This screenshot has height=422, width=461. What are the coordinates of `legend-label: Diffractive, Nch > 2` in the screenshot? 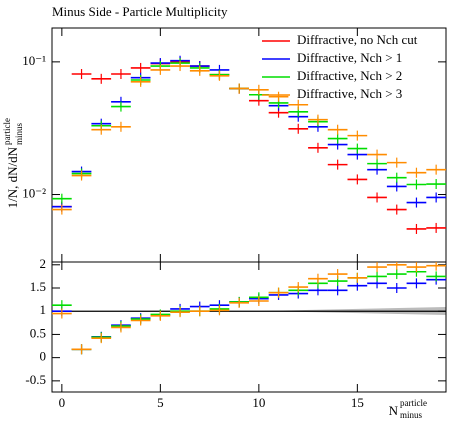 It's located at (349, 75).